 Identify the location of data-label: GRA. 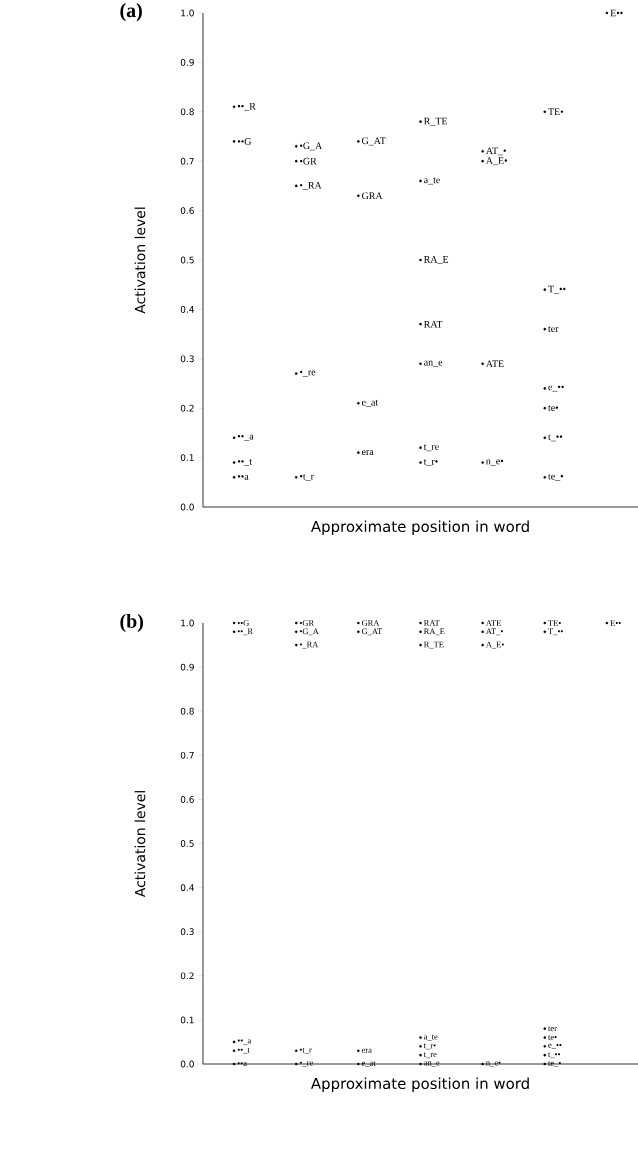
(372, 196).